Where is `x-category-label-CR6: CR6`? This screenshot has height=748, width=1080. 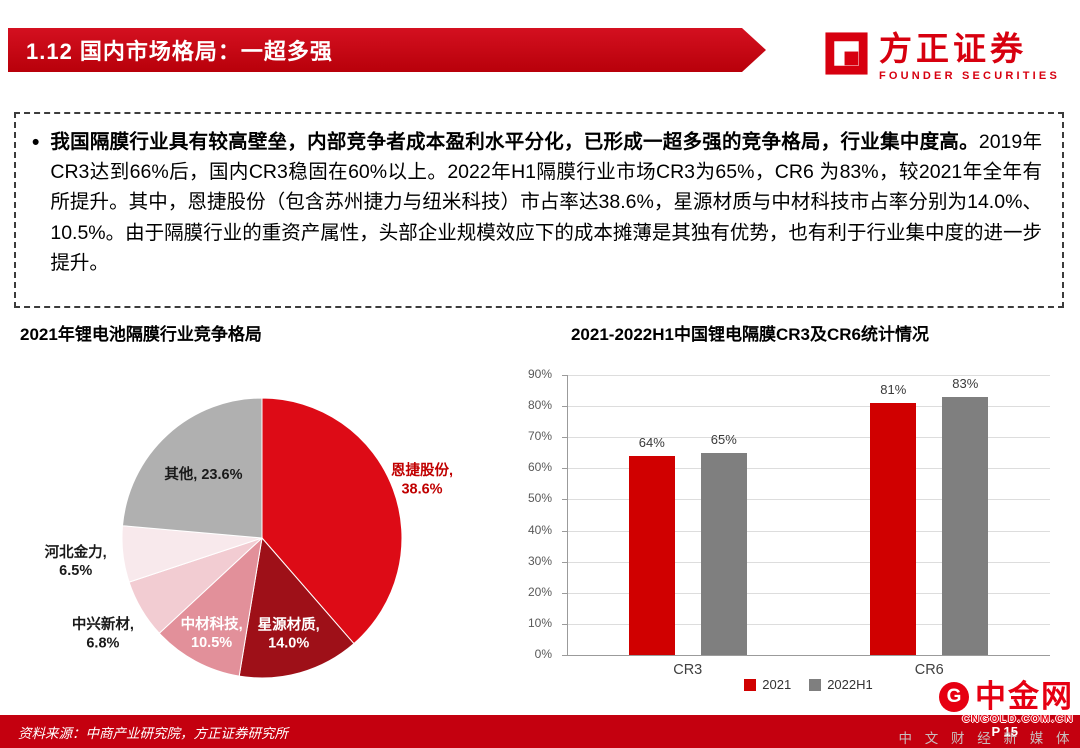 x-category-label-CR6: CR6 is located at coordinates (929, 670).